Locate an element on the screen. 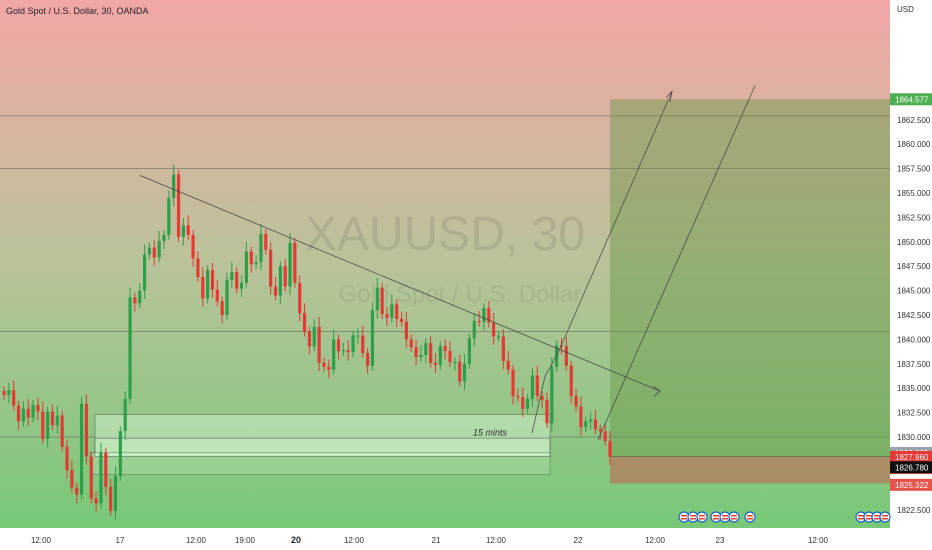 The height and width of the screenshot is (550, 932). demand-zone-lower-box is located at coordinates (320, 463).